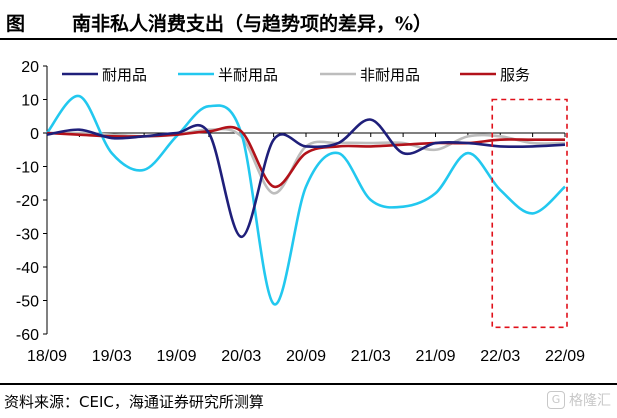 Image resolution: width=617 pixels, height=418 pixels. I want to click on y-tick-label: 0, so click(34, 134).